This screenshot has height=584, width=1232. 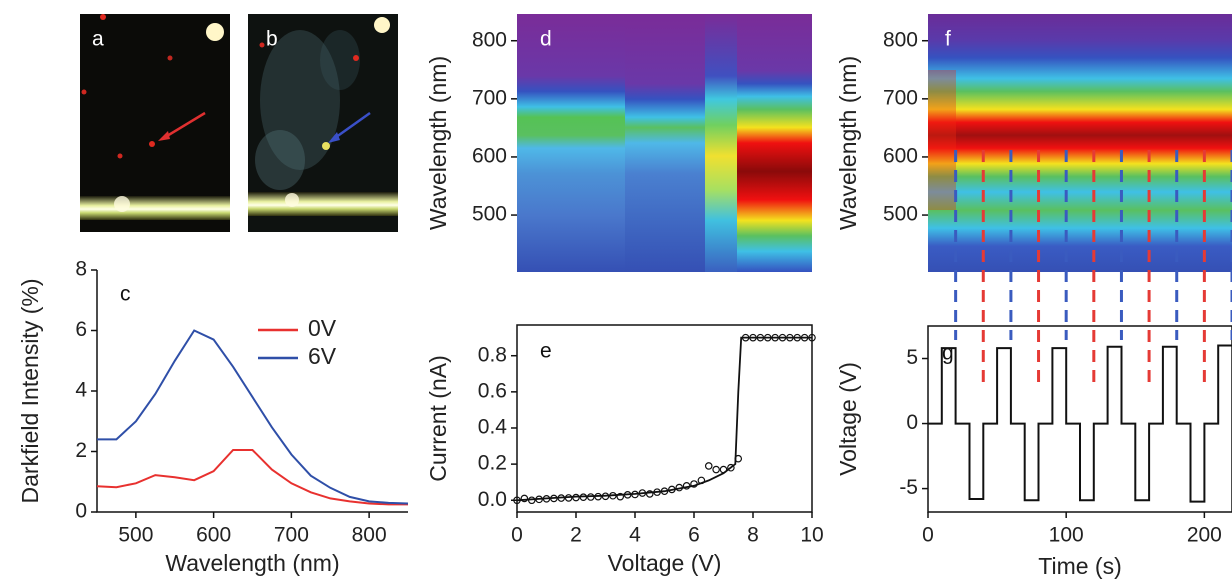 What do you see at coordinates (322, 328) in the screenshot?
I see `legend-label: 0V` at bounding box center [322, 328].